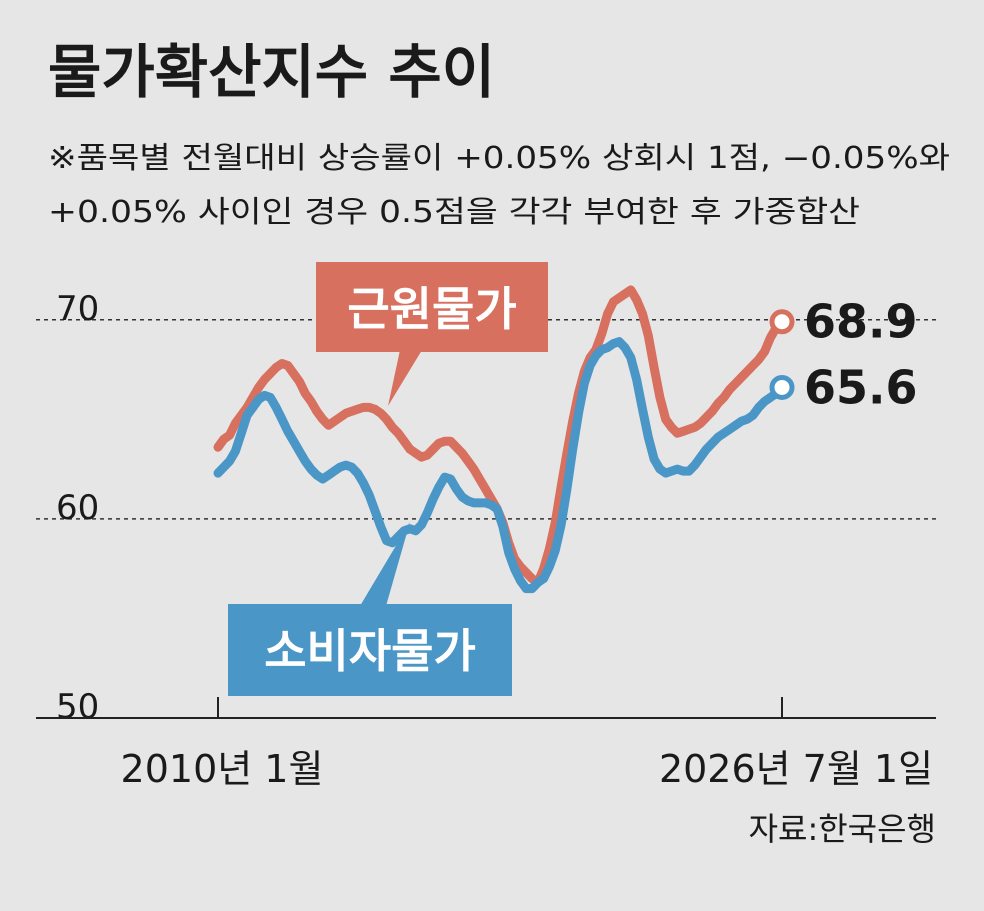 The image size is (984, 911). What do you see at coordinates (222, 769) in the screenshot?
I see `x-axis-label-start: 2010년 1월` at bounding box center [222, 769].